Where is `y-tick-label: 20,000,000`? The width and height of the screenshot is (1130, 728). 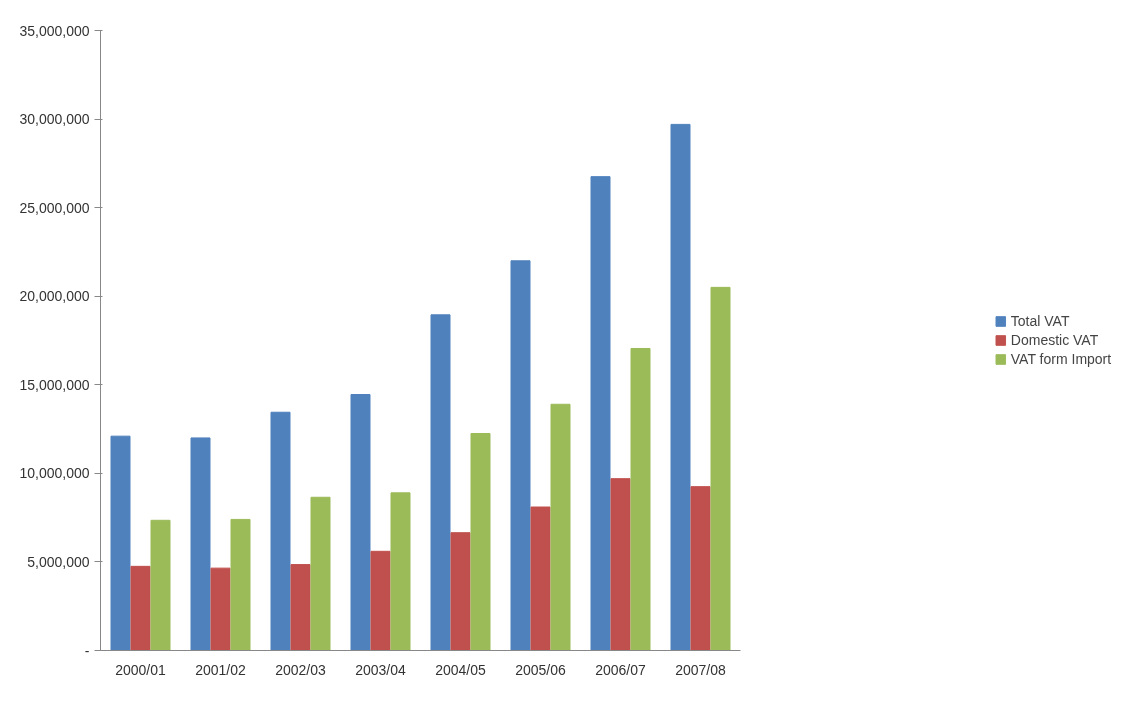 y-tick-label: 20,000,000 is located at coordinates (54, 296).